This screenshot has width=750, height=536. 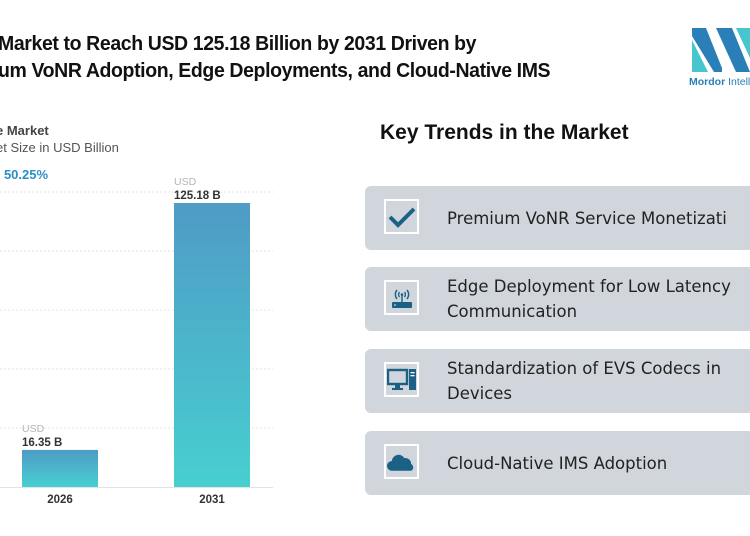 What do you see at coordinates (401, 297) in the screenshot?
I see `wireless-router-icon` at bounding box center [401, 297].